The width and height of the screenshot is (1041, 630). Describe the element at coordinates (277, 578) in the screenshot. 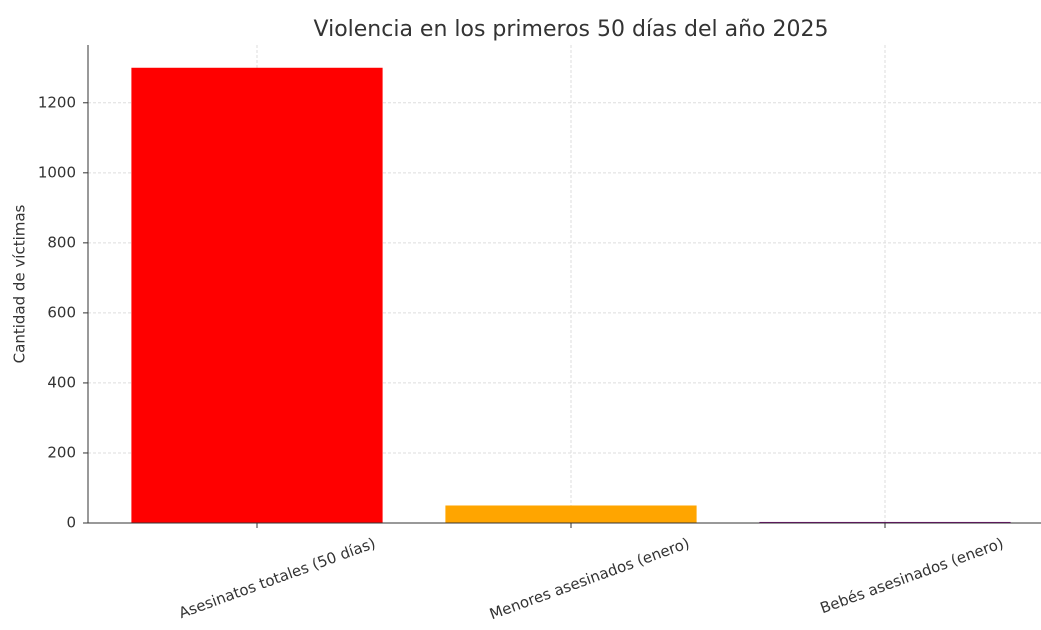

I see `x-tick-label: Asesinatos totales (50 días)` at that location.